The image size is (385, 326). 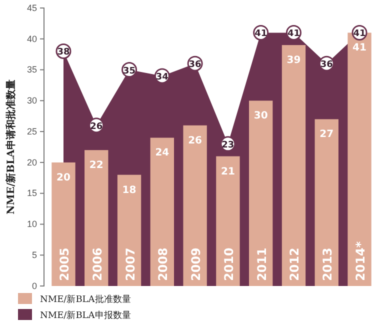 What do you see at coordinates (293, 60) in the screenshot?
I see `data-label: 39` at bounding box center [293, 60].